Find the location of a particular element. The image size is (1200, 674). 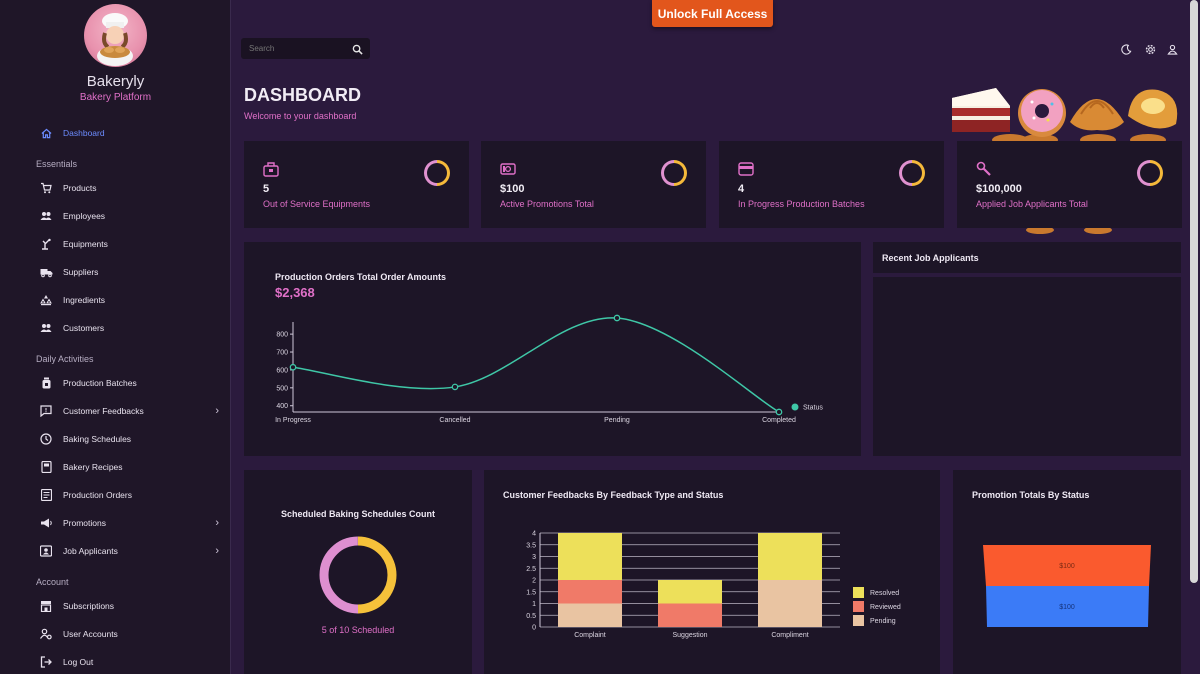

x-tick-label: Complaint is located at coordinates (590, 635).